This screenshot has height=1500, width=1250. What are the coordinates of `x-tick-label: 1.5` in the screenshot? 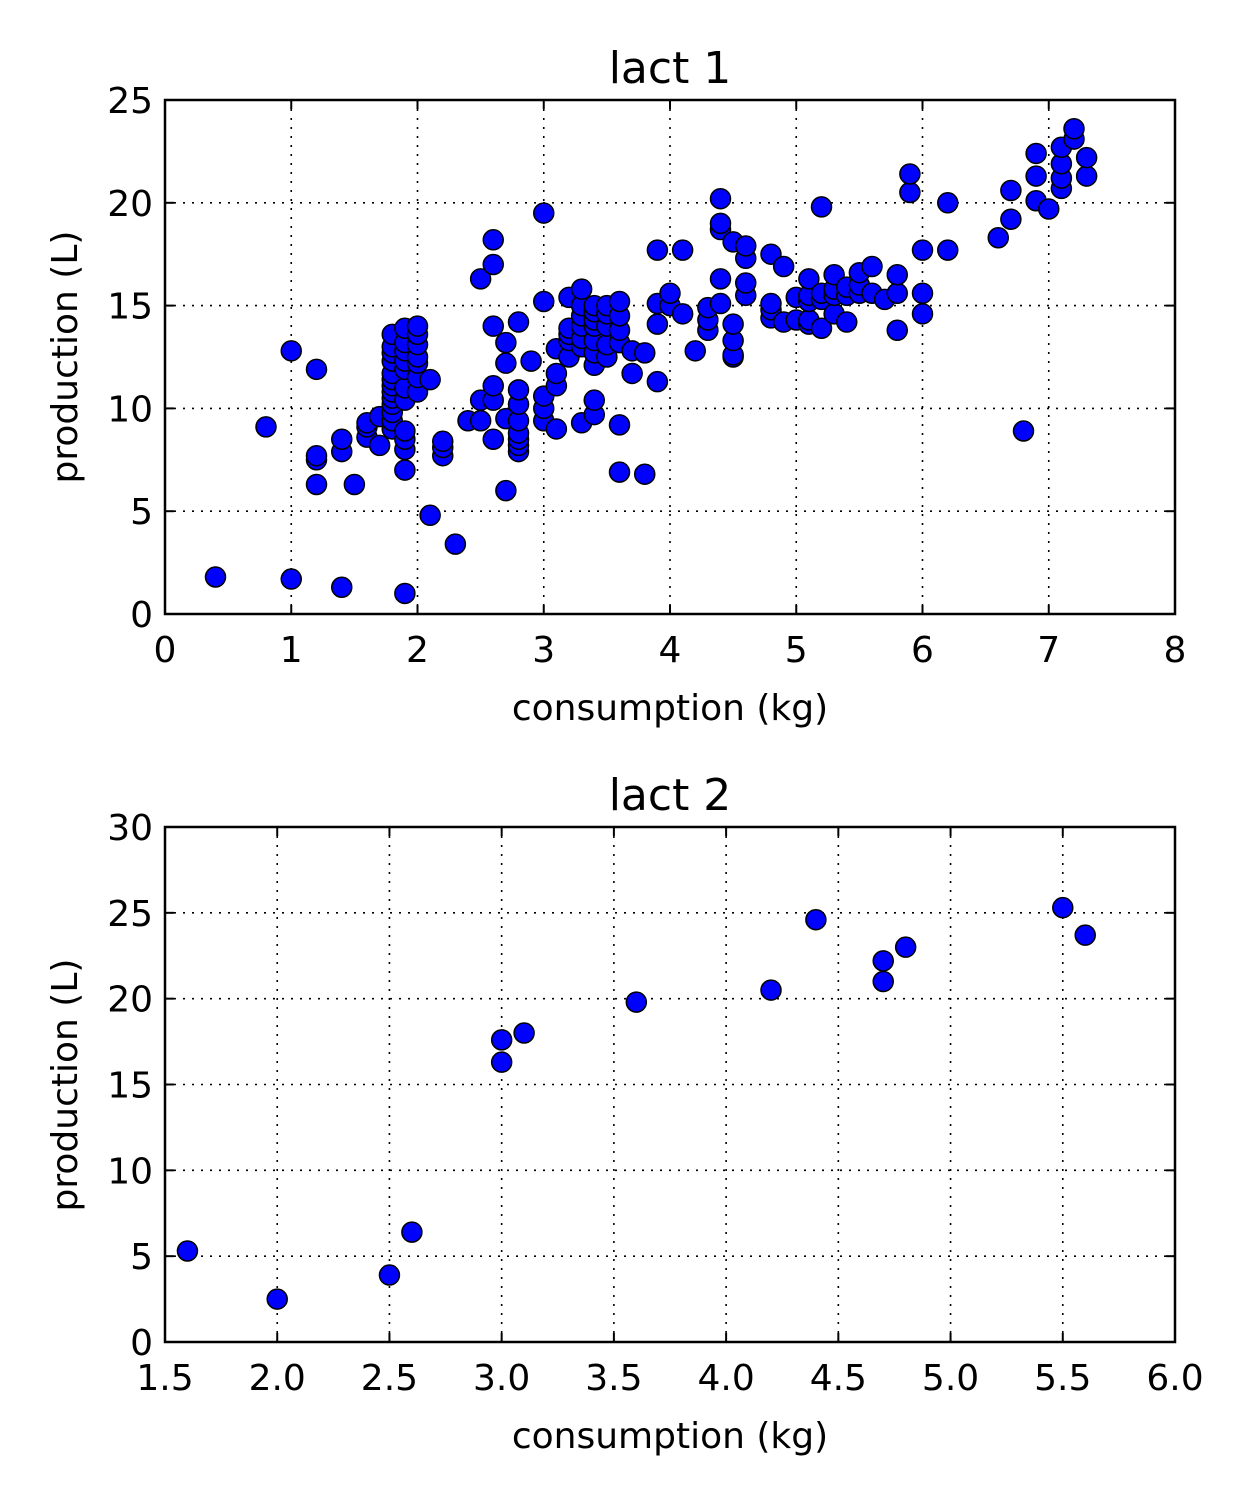 It's located at (164, 1378).